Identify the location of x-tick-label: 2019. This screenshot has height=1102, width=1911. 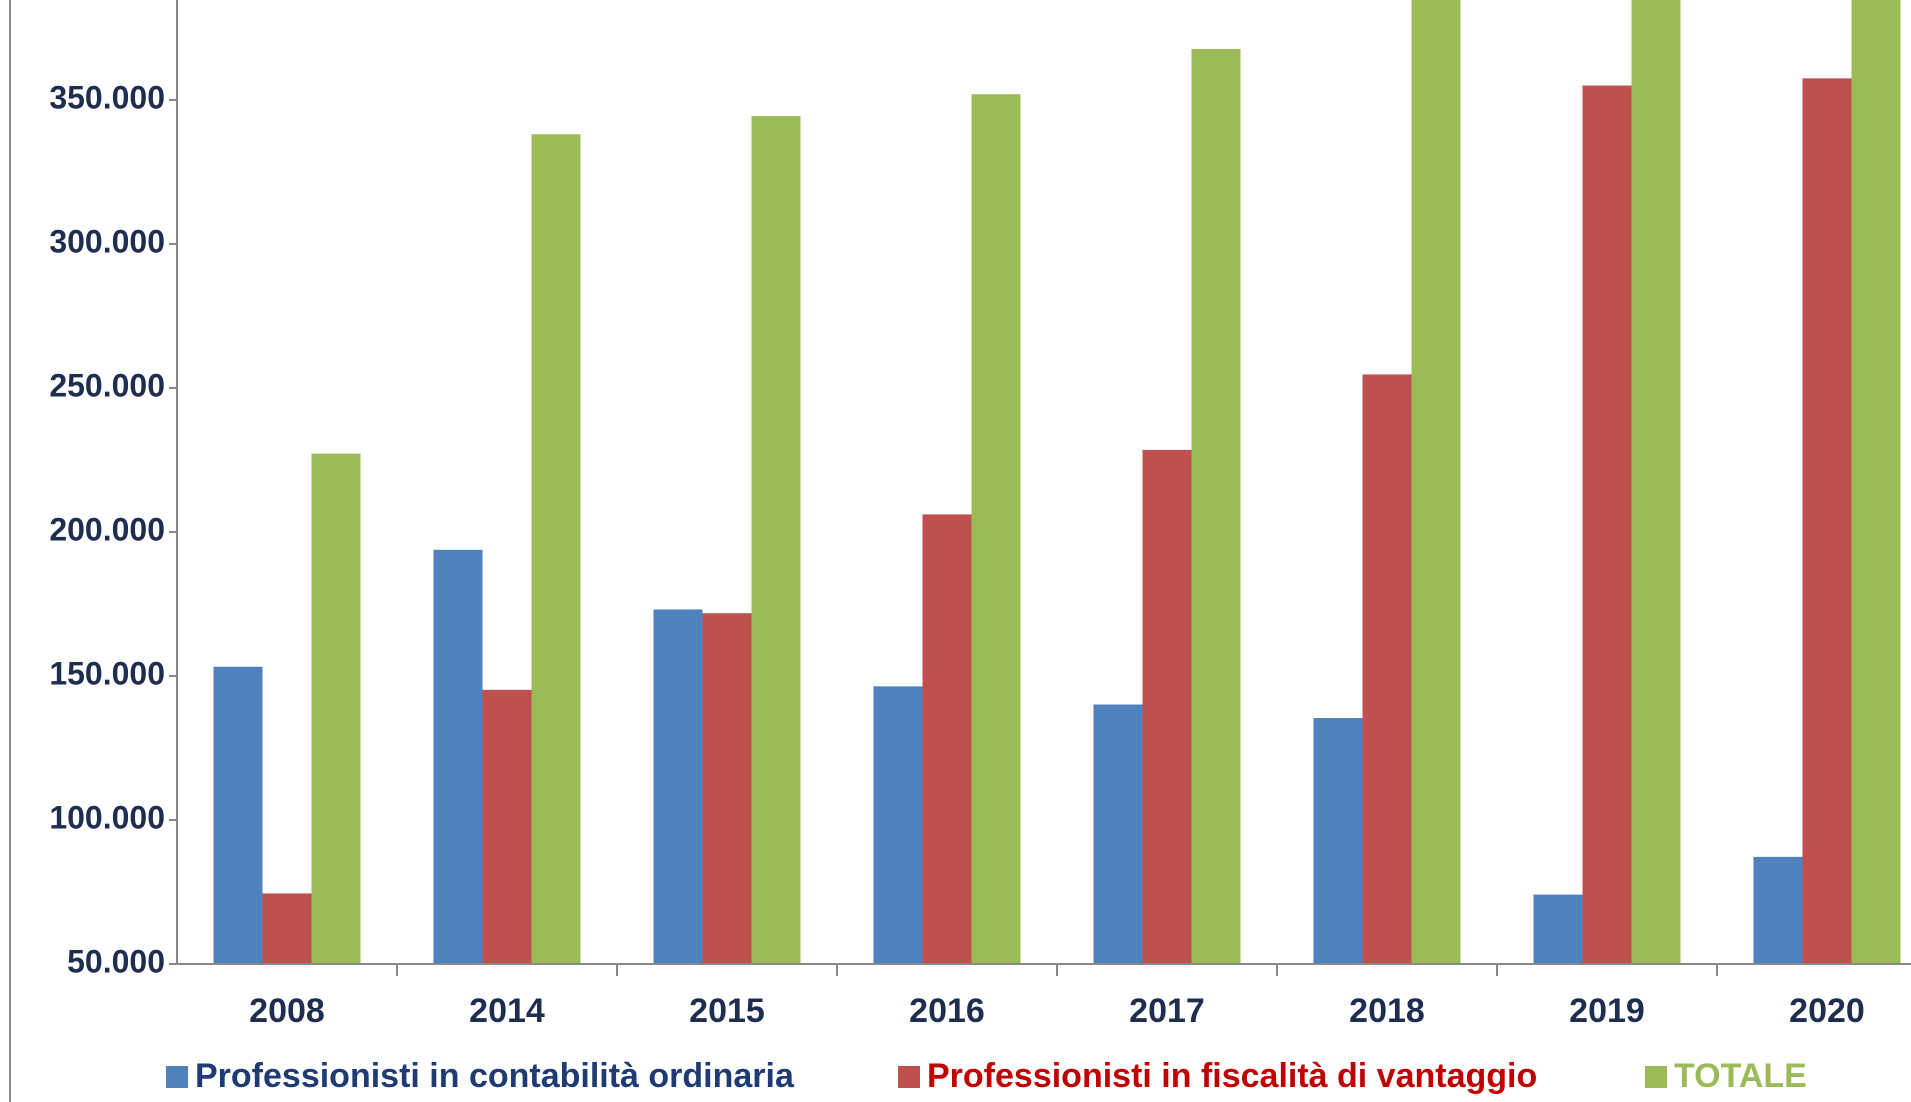
(1607, 1011).